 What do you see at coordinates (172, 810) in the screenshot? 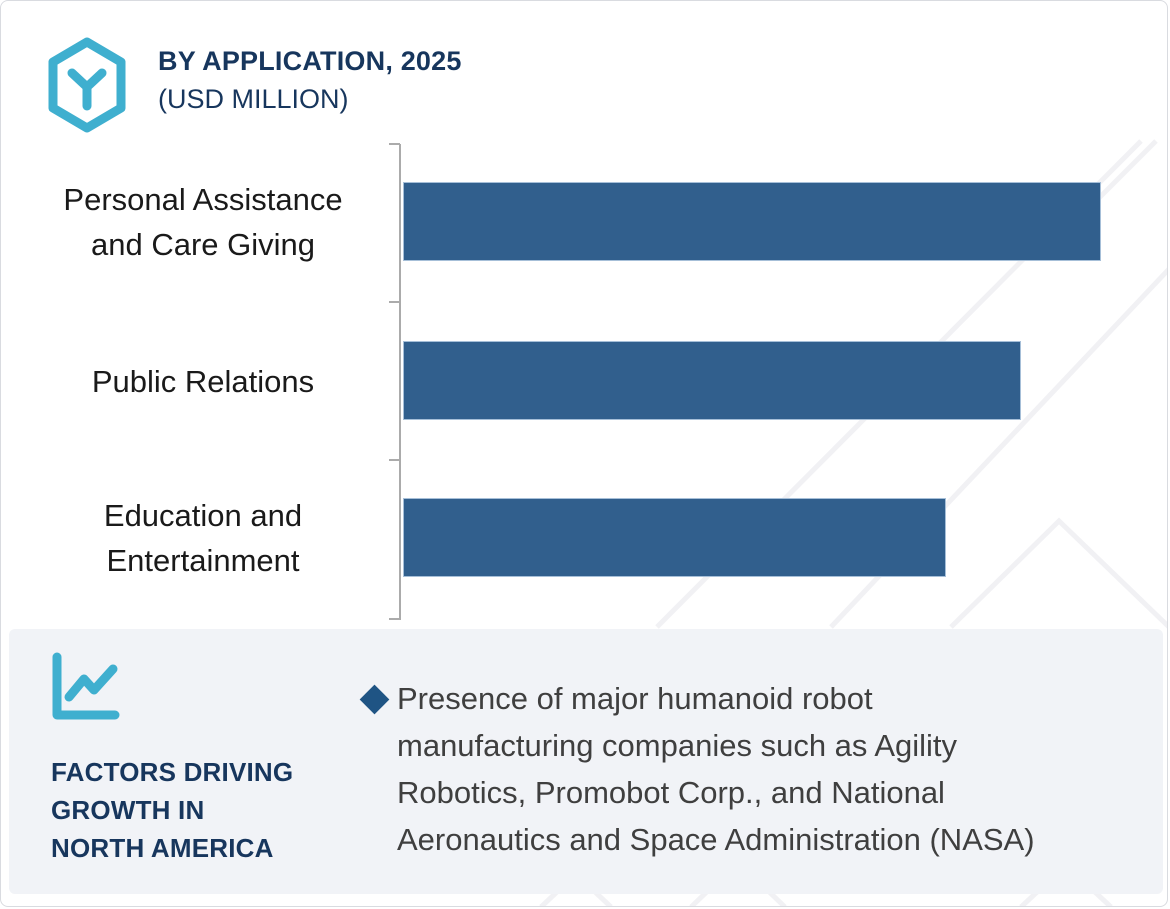
I see `factors-heading: FACTORS DRIVING GROWTH IN NORTH AMERICA` at bounding box center [172, 810].